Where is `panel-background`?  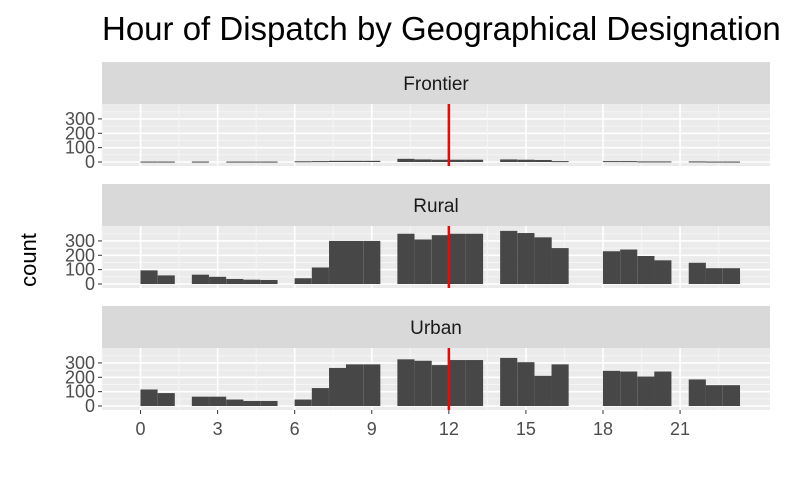
panel-background is located at coordinates (436, 135).